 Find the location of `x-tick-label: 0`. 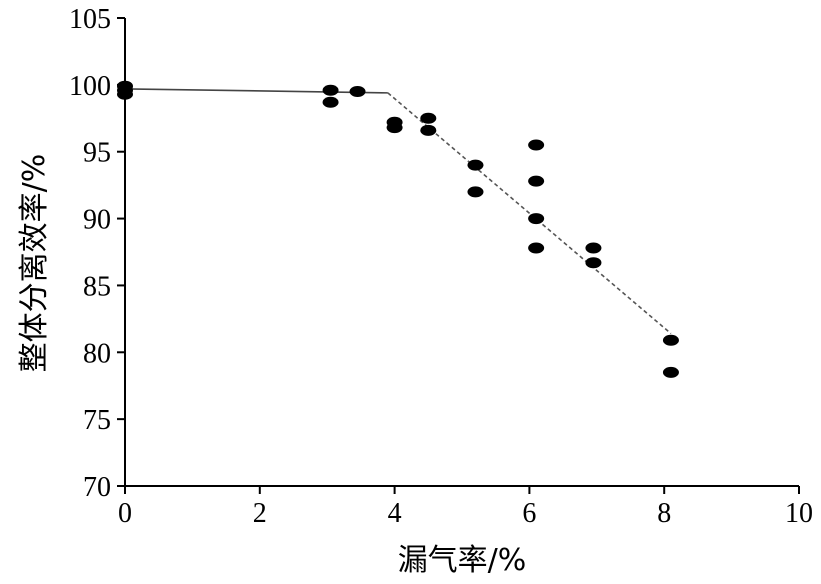

x-tick-label: 0 is located at coordinates (125, 513).